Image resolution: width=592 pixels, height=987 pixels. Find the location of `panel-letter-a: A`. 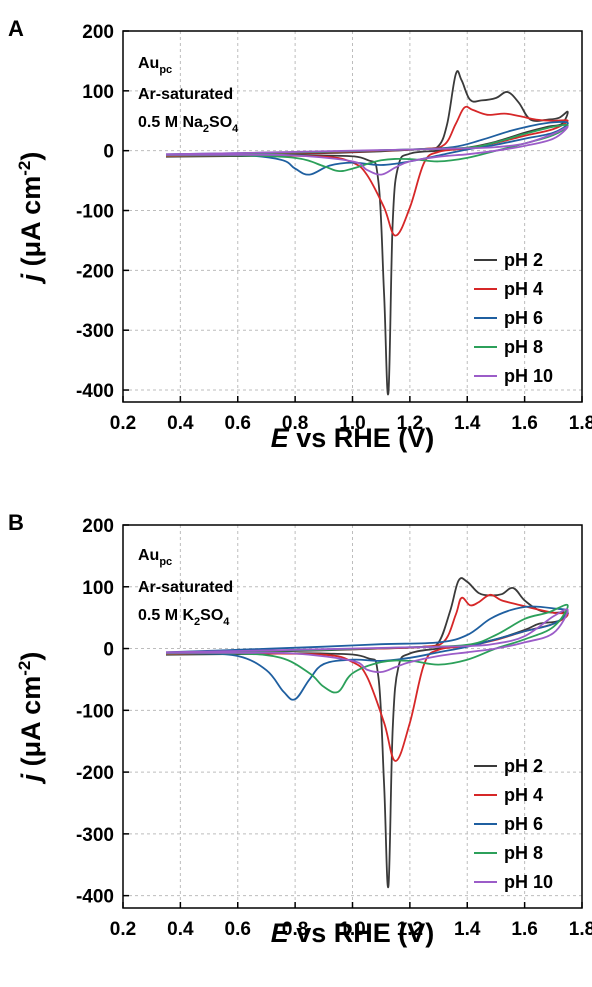

panel-letter-a: A is located at coordinates (16, 28).